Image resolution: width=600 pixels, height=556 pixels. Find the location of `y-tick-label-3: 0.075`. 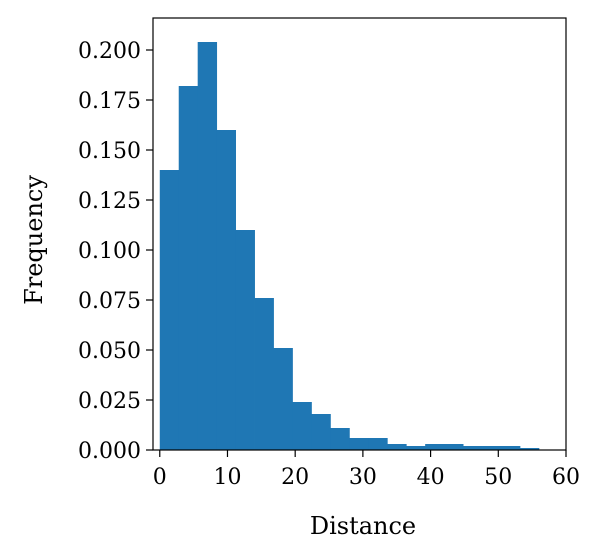

y-tick-label-3: 0.075 is located at coordinates (109, 301).